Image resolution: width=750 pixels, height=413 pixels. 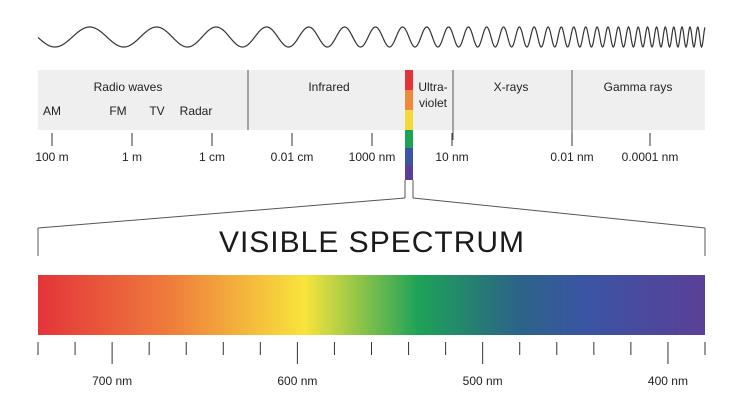 I want to click on band-label: Gamma rays, so click(x=638, y=87).